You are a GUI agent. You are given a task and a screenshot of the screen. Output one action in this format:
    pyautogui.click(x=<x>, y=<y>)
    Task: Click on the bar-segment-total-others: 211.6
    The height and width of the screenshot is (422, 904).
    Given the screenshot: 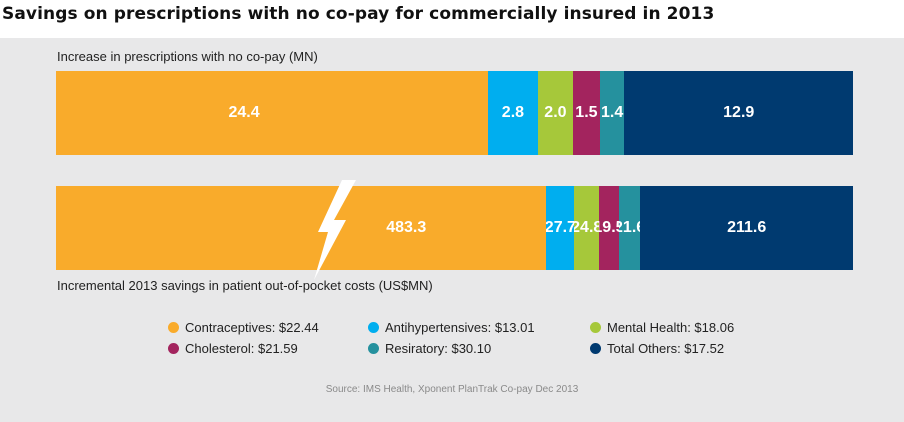 What is the action you would take?
    pyautogui.click(x=746, y=228)
    